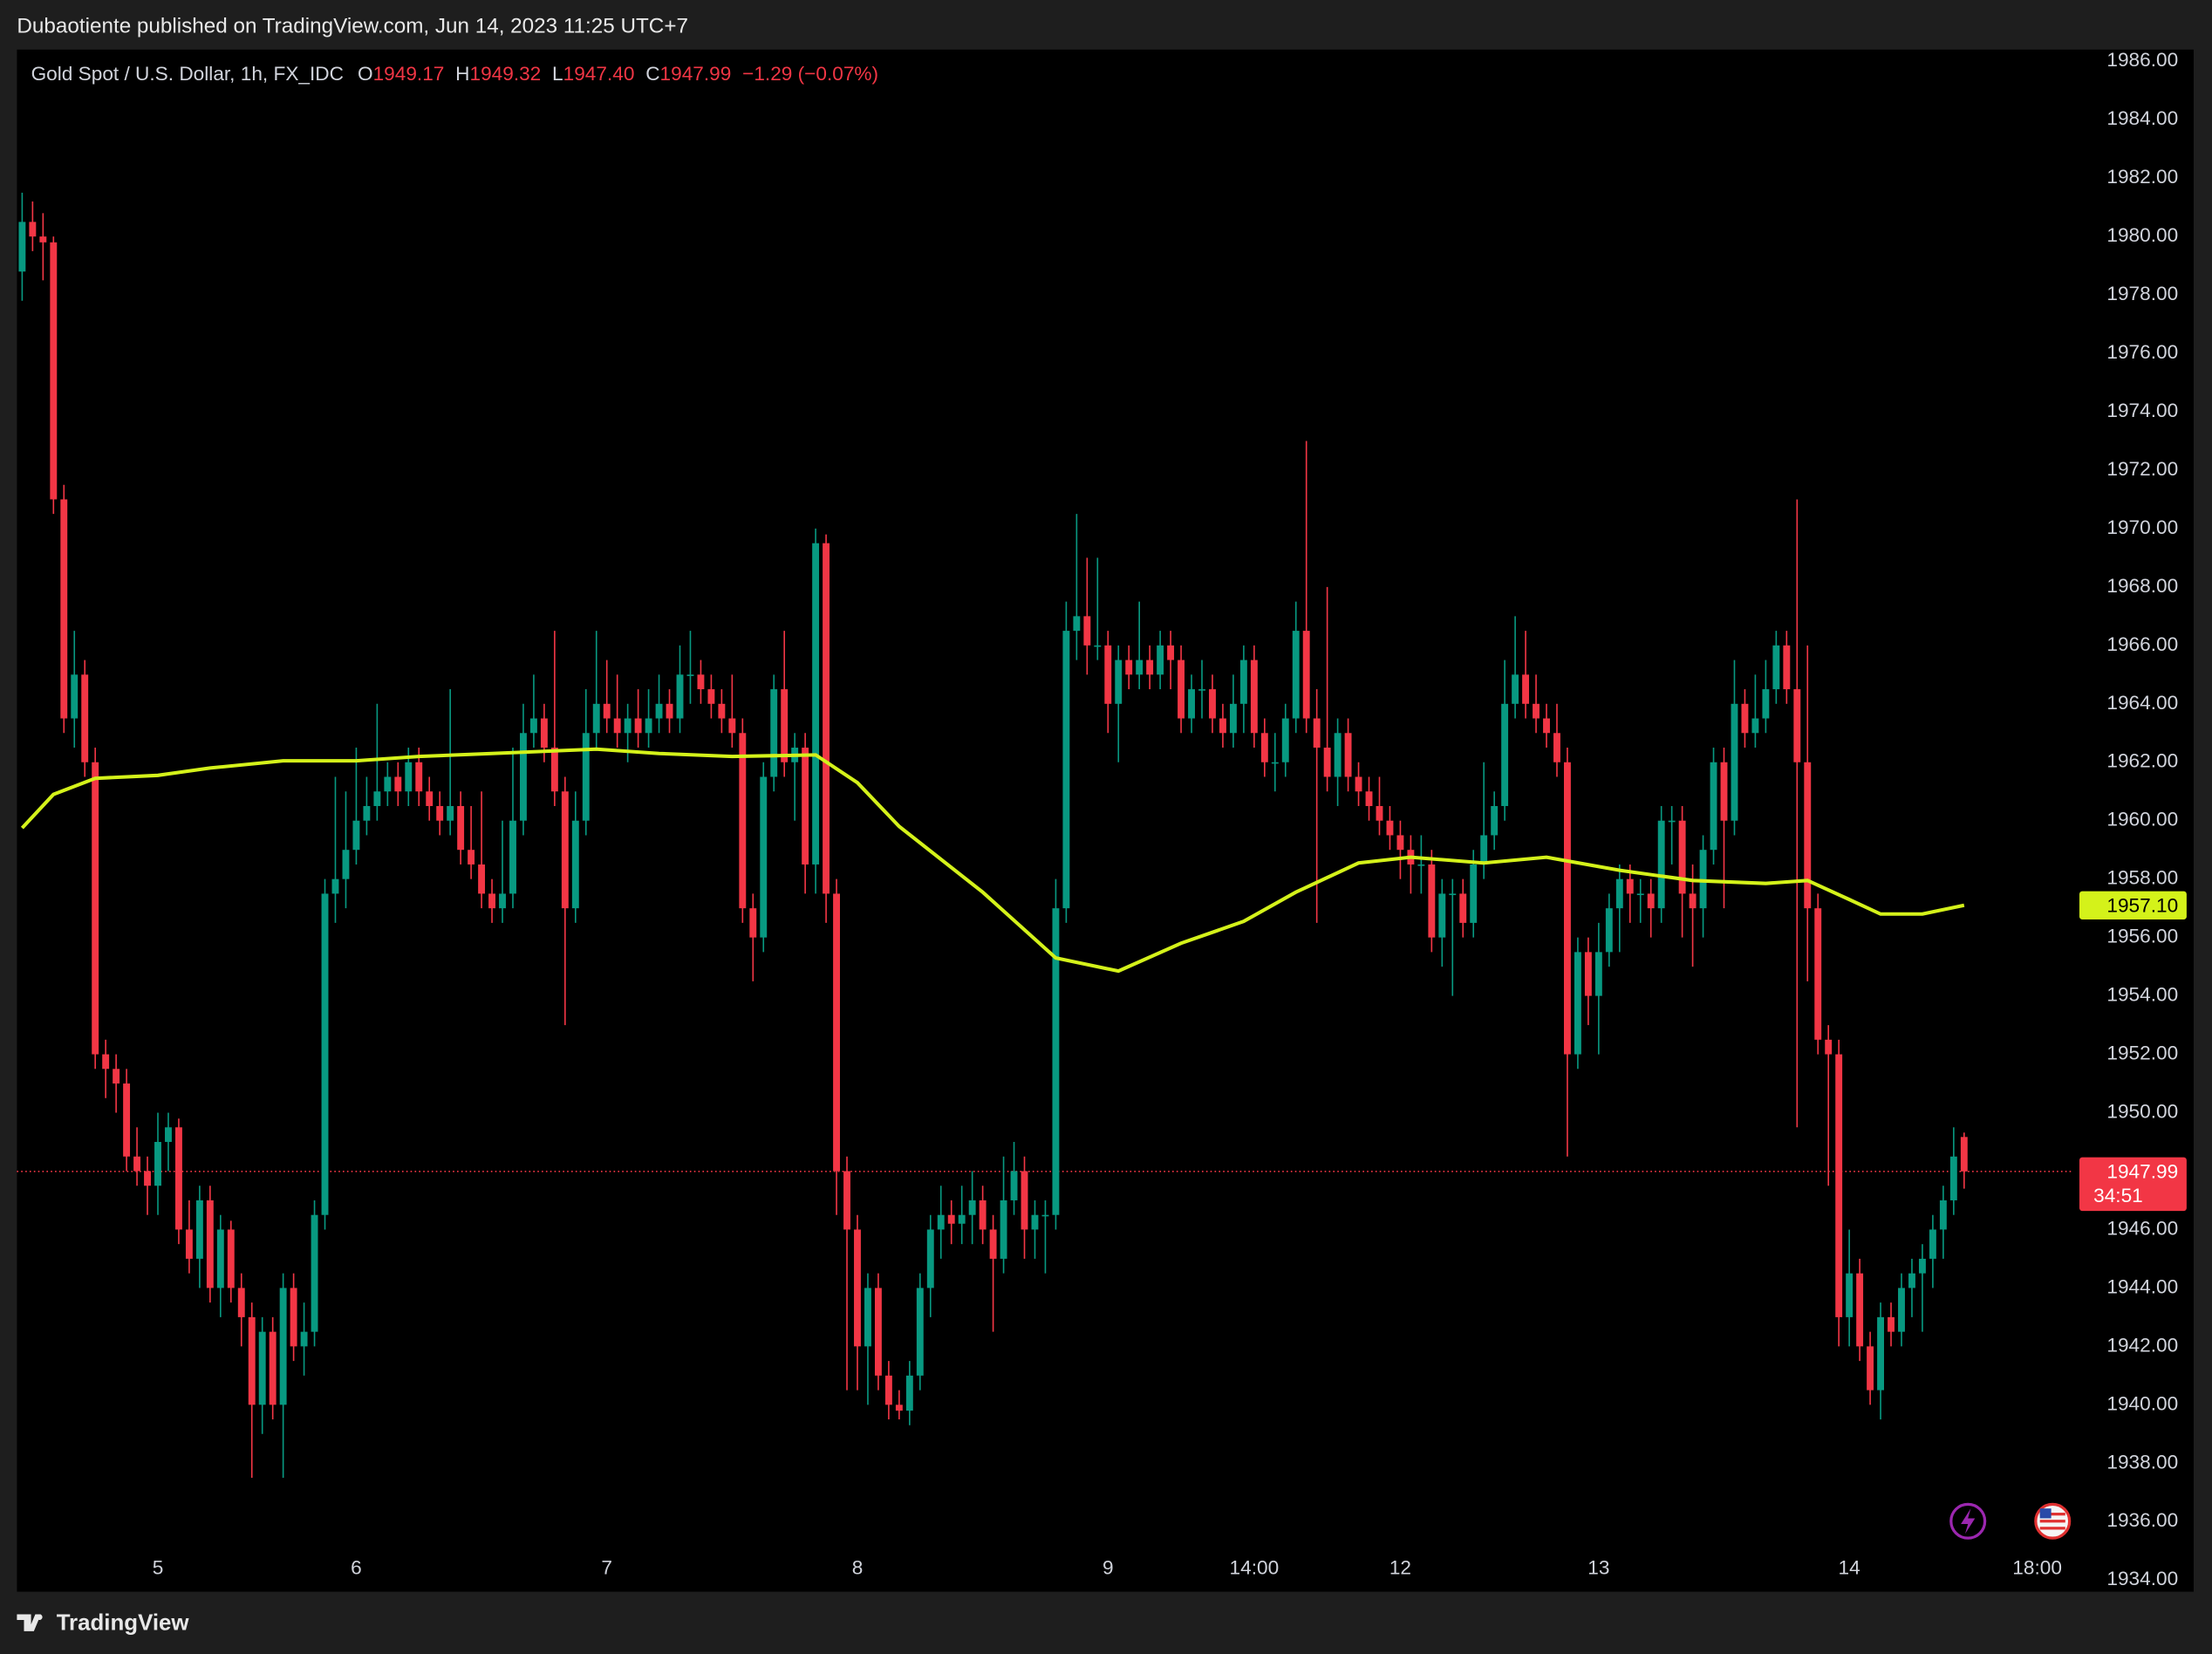 The image size is (2212, 1654). I want to click on y-tick-label: 1938.00, so click(2142, 1462).